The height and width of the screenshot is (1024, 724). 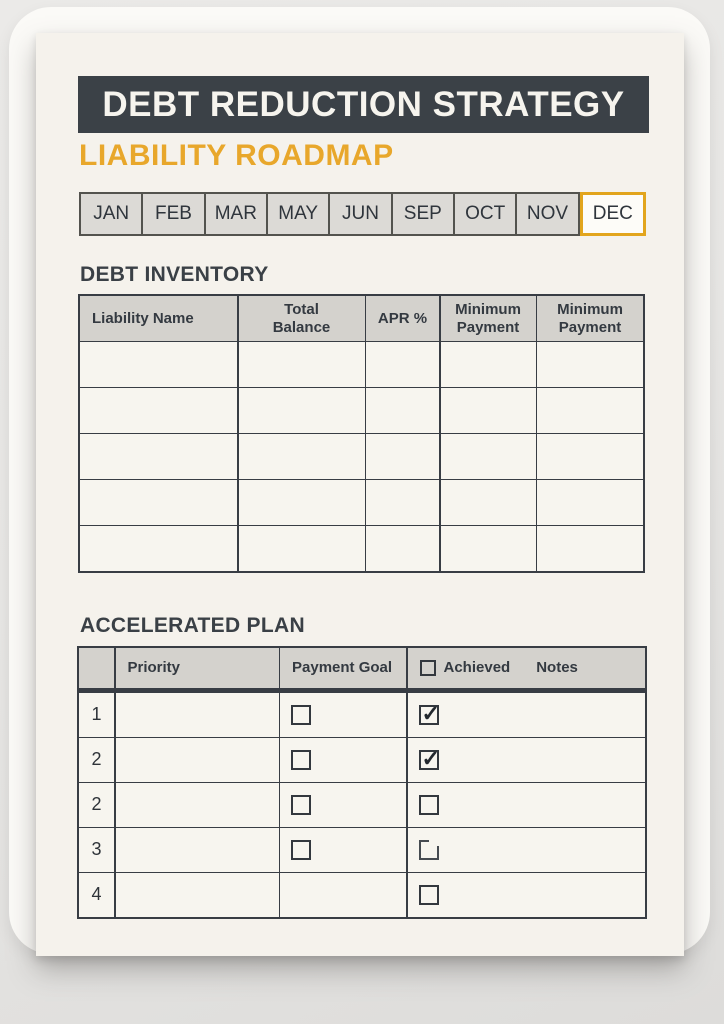 What do you see at coordinates (590, 318) in the screenshot?
I see `column-header-minimum-payment-2: Minimum Payment` at bounding box center [590, 318].